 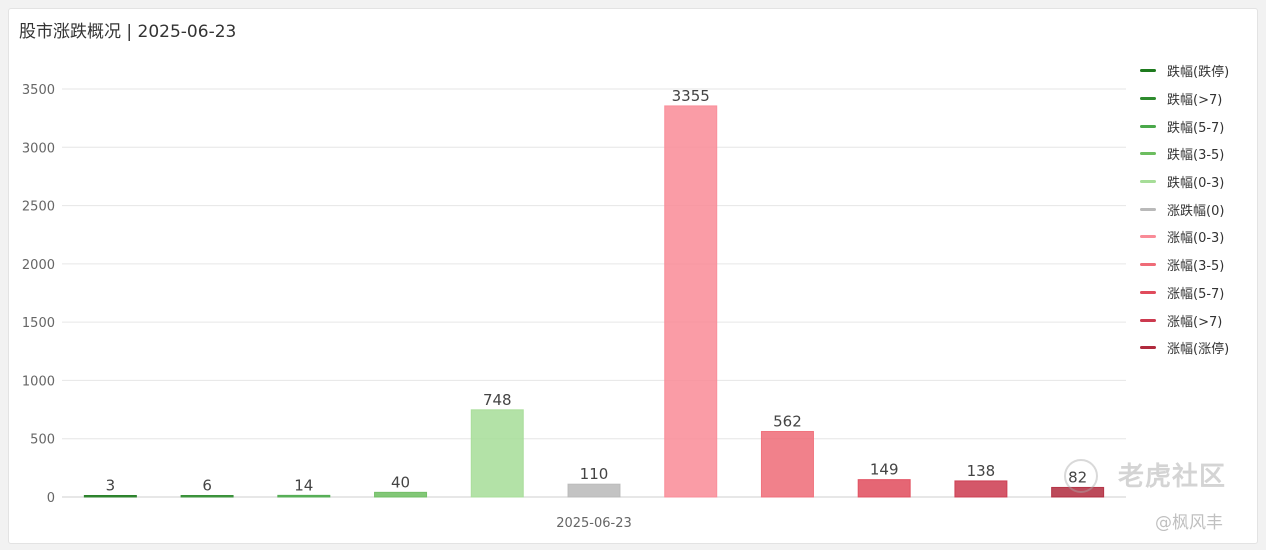 I want to click on legend-label: 涨幅(0-3), so click(x=1196, y=239).